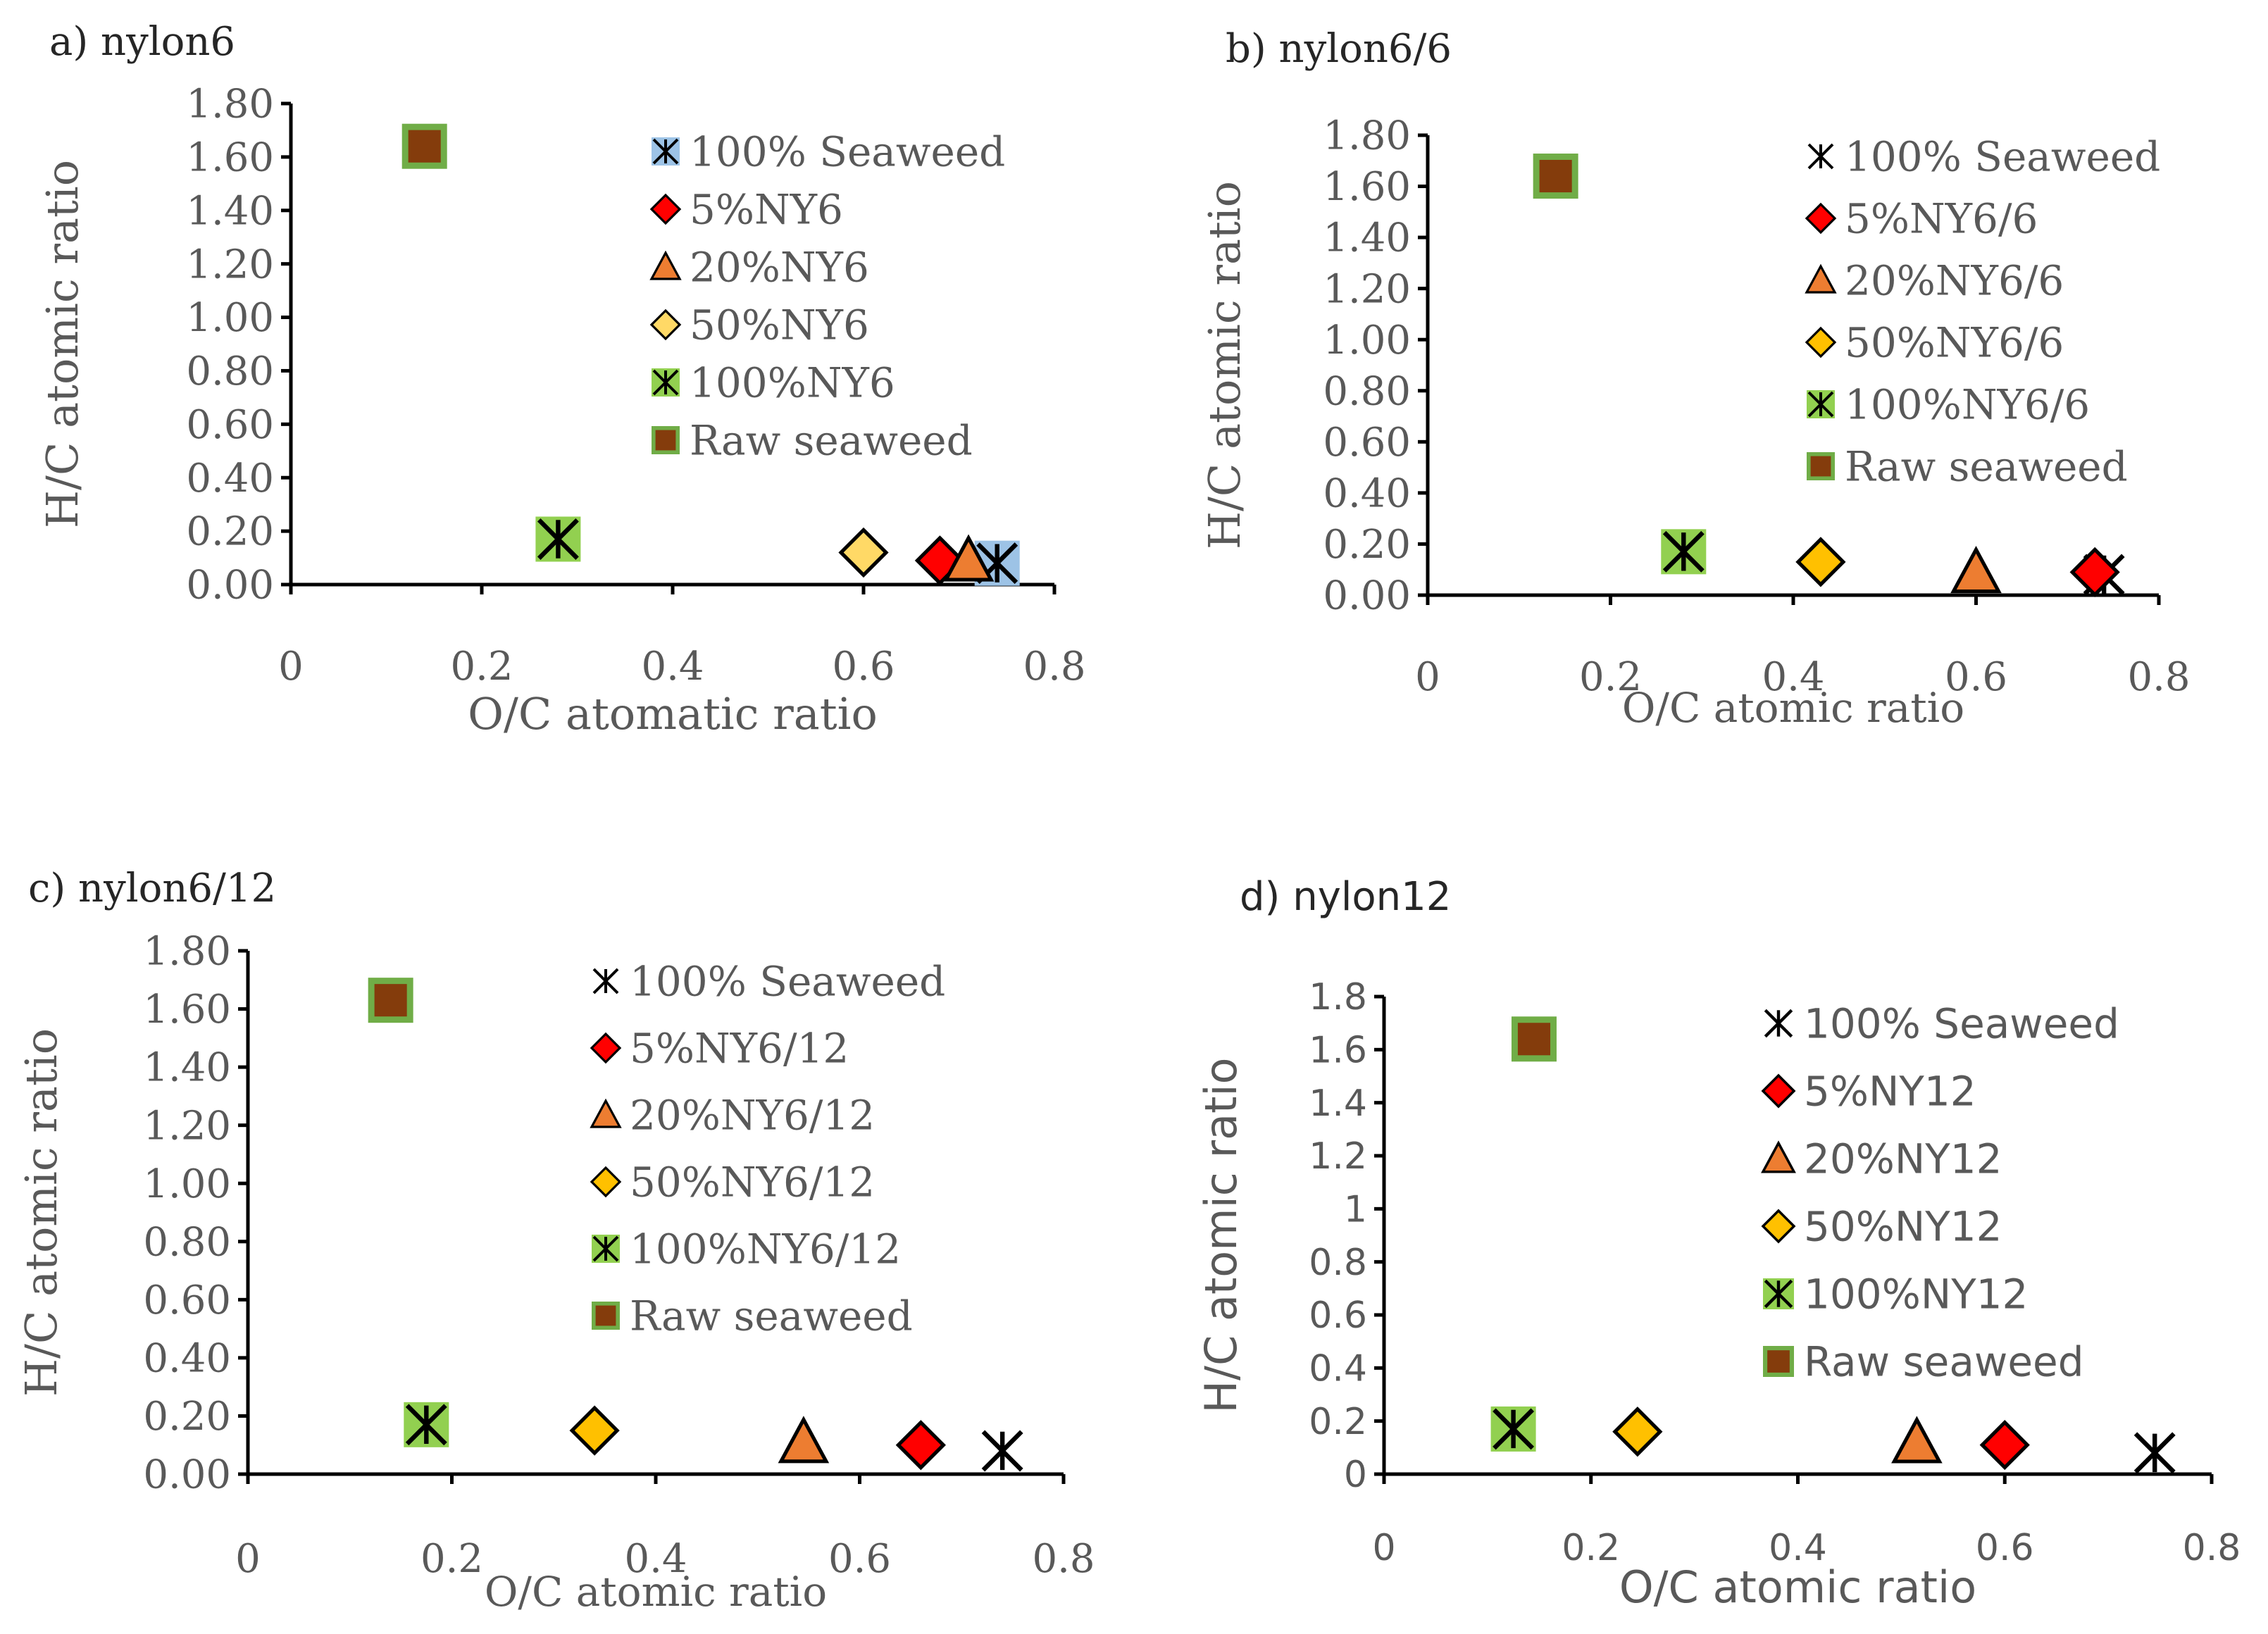  What do you see at coordinates (1338, 997) in the screenshot?
I see `panel-d-y-tick-label: 1.8` at bounding box center [1338, 997].